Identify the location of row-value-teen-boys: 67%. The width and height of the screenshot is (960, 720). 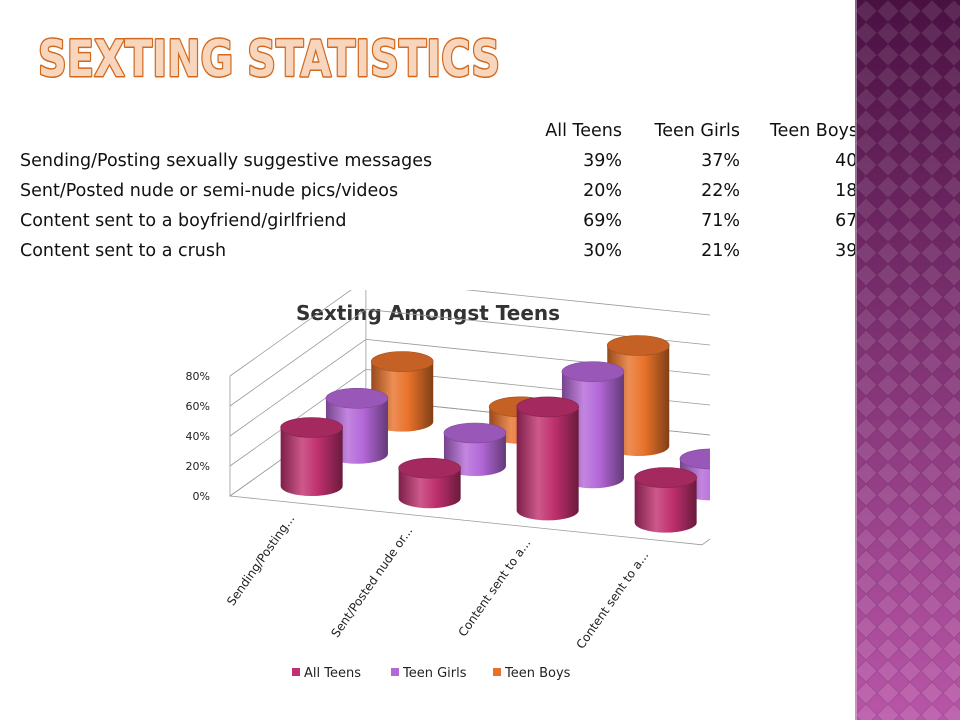
(854, 221).